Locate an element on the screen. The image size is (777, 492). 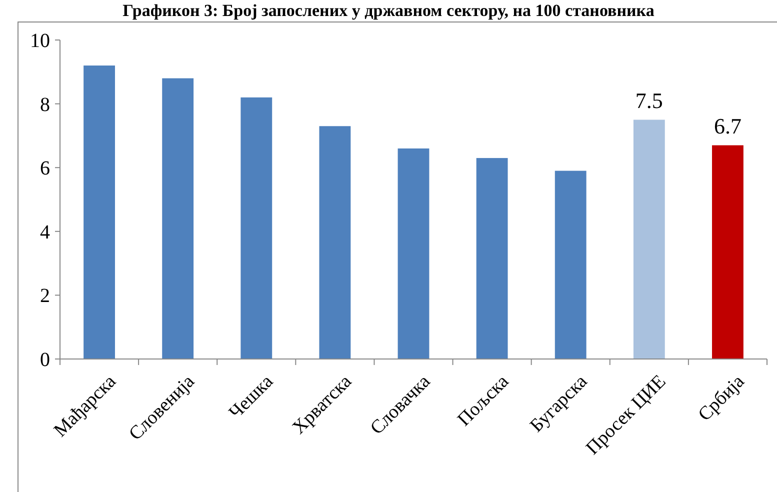
y-tick-label: 10 is located at coordinates (40, 41).